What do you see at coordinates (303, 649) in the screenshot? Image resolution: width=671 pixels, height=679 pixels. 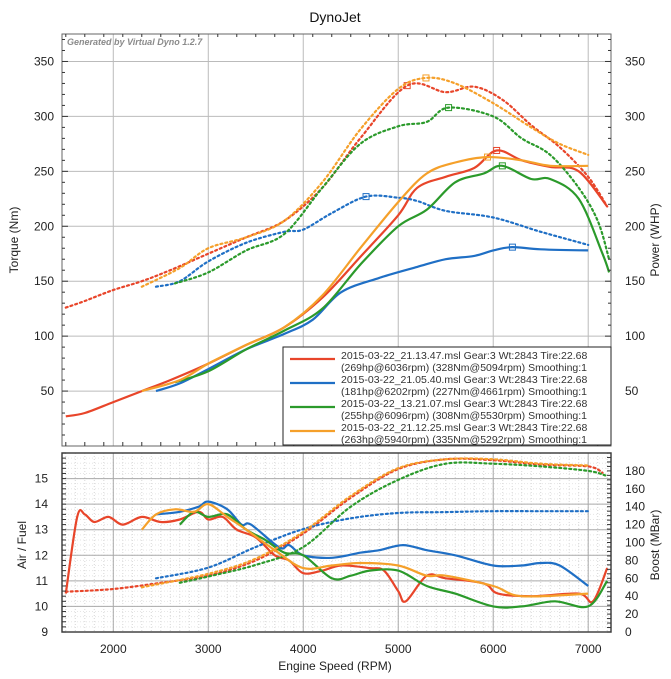 I see `x-tick-label: 4000` at bounding box center [303, 649].